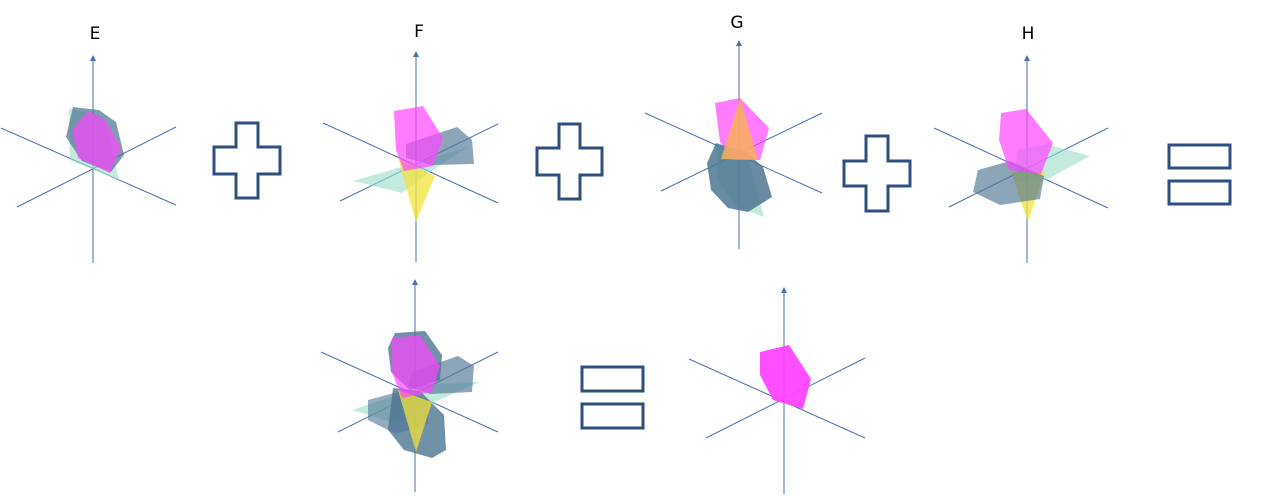  What do you see at coordinates (95, 34) in the screenshot?
I see `panel-label-e: E` at bounding box center [95, 34].